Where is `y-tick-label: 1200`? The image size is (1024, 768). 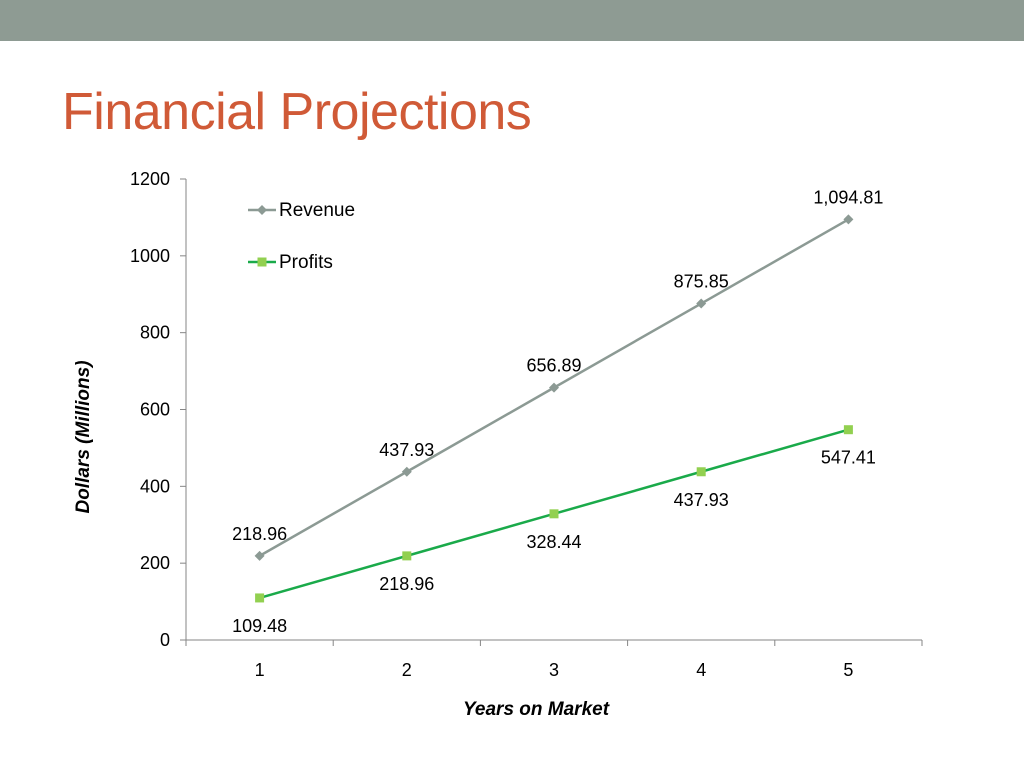 y-tick-label: 1200 is located at coordinates (150, 179).